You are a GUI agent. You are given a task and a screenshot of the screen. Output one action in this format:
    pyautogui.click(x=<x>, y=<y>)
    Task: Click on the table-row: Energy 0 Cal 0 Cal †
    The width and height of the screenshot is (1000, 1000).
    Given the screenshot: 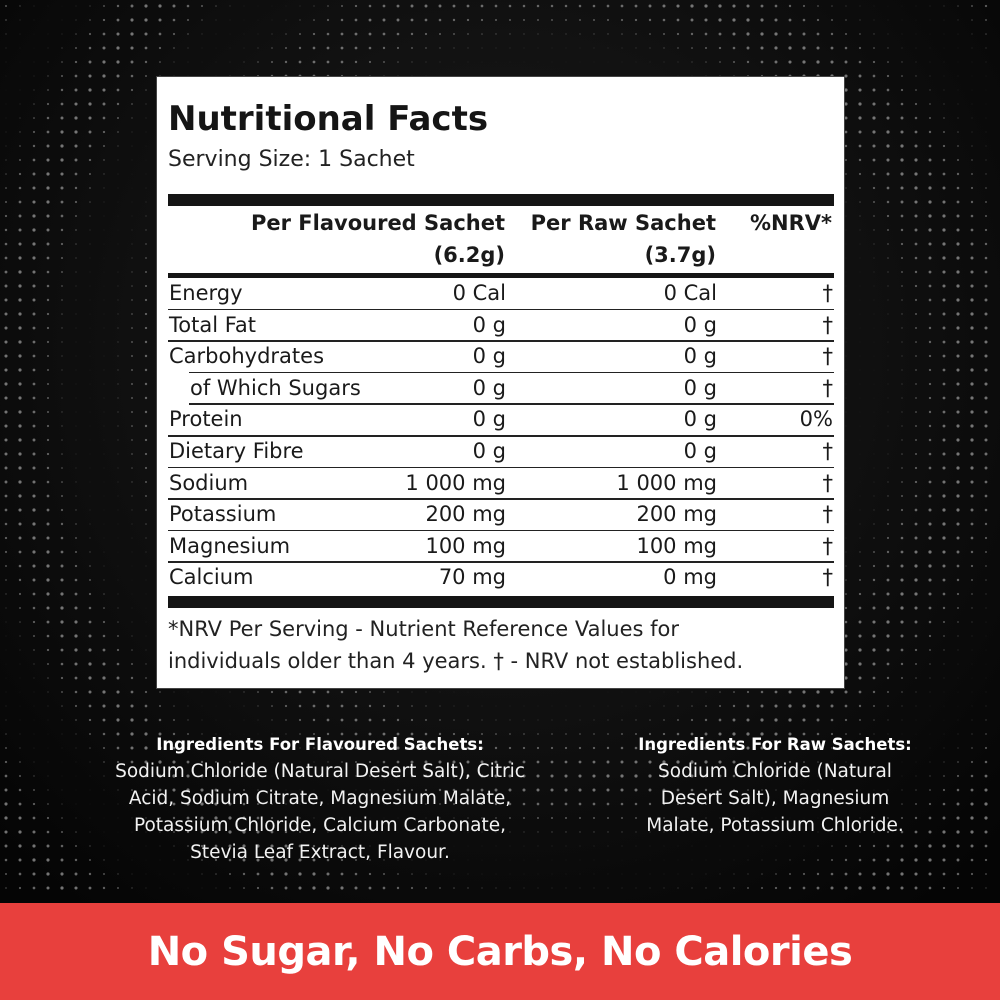 What is the action you would take?
    pyautogui.click(x=501, y=293)
    